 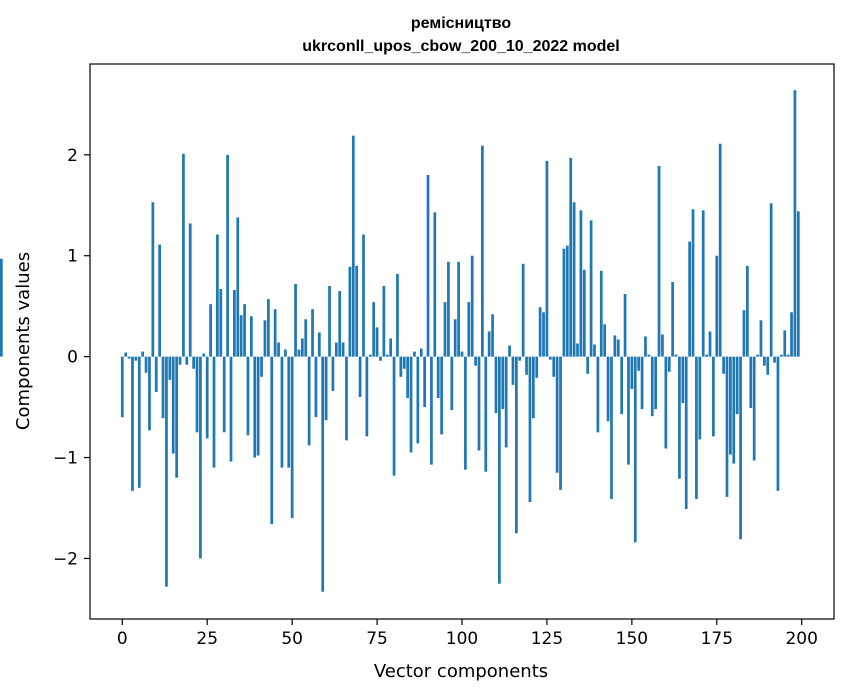 I want to click on x-tick-label: 75, so click(x=377, y=639).